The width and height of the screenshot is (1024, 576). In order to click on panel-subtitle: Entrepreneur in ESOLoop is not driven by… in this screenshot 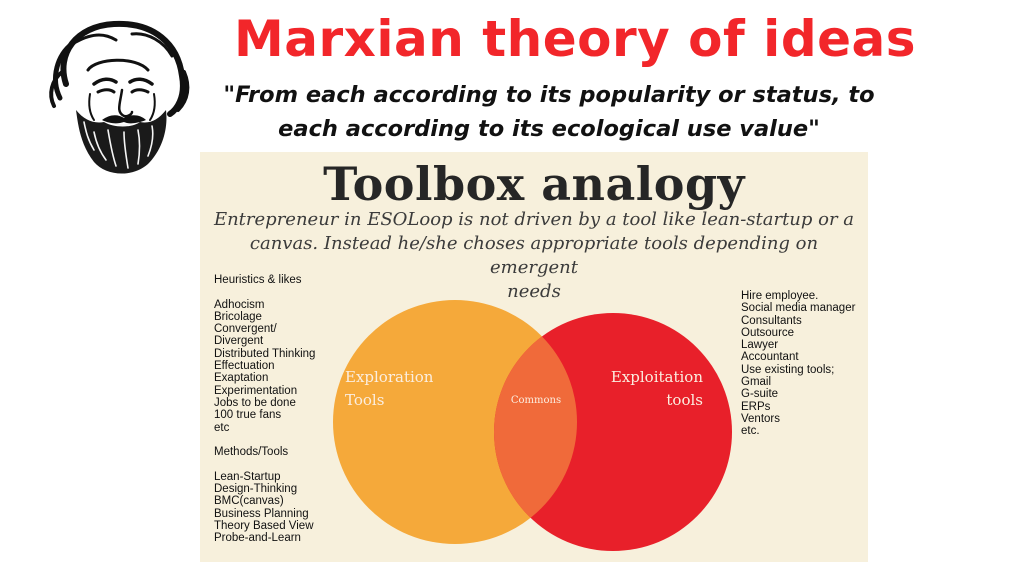, I will do `click(534, 256)`.